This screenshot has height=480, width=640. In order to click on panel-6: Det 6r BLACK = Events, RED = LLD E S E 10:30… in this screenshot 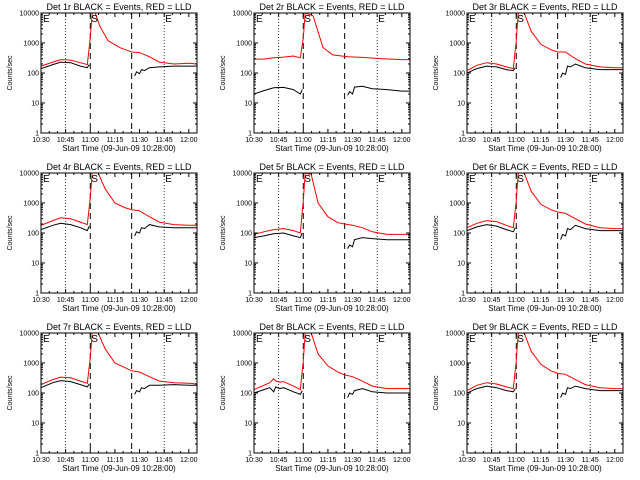, I will do `click(528, 237)`.